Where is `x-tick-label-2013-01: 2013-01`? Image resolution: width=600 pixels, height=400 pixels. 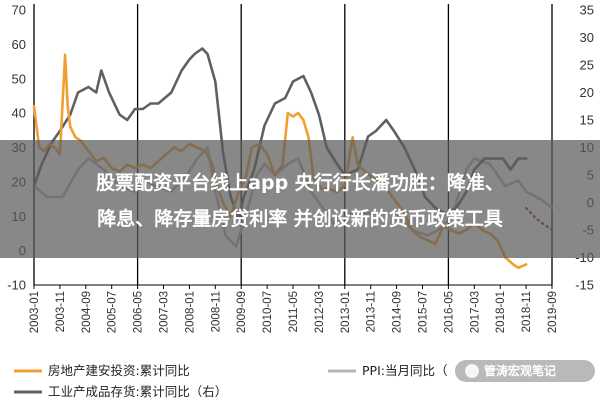
x-tick-label-2013-01: 2013-01 is located at coordinates (346, 312).